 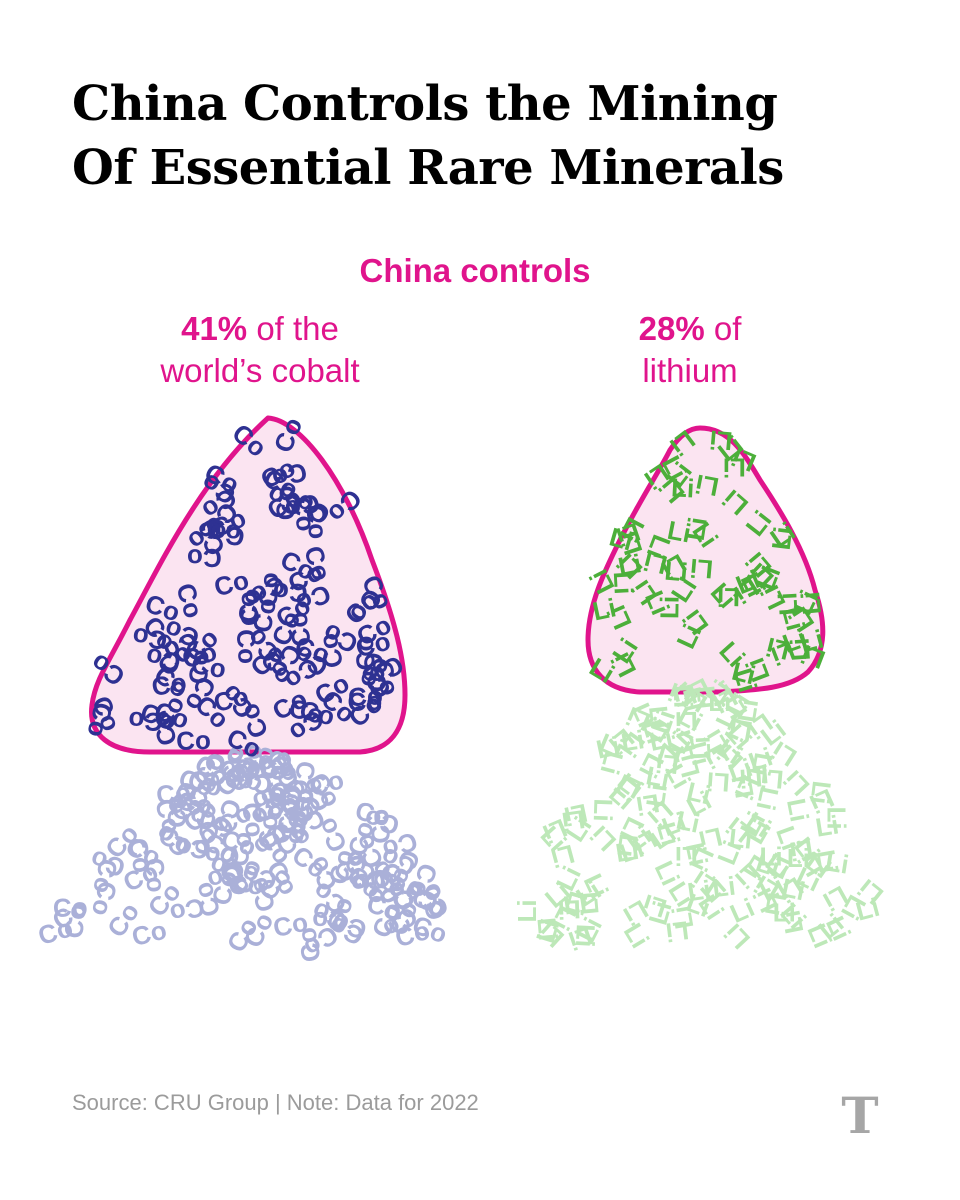 I want to click on lithium-percent: 28%, so click(x=671, y=328).